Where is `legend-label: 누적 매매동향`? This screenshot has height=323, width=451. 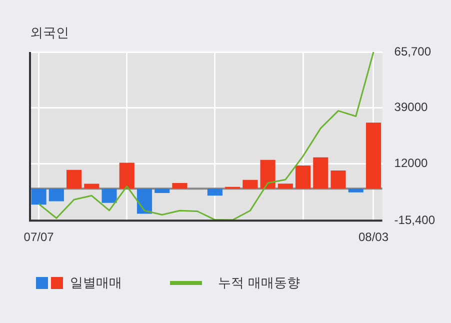
legend-label: 누적 매매동향 is located at coordinates (259, 283).